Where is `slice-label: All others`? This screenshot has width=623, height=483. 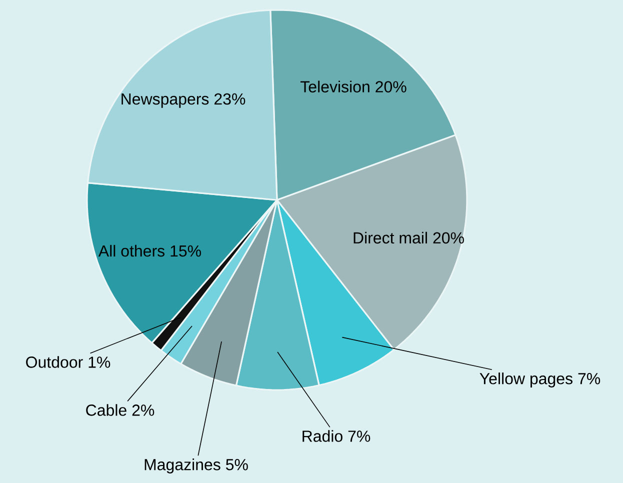 slice-label: All others is located at coordinates (131, 250).